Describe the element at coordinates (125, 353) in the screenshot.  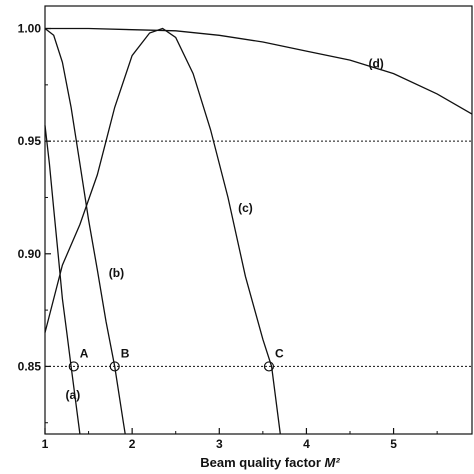
I see `point-label-B: B` at that location.